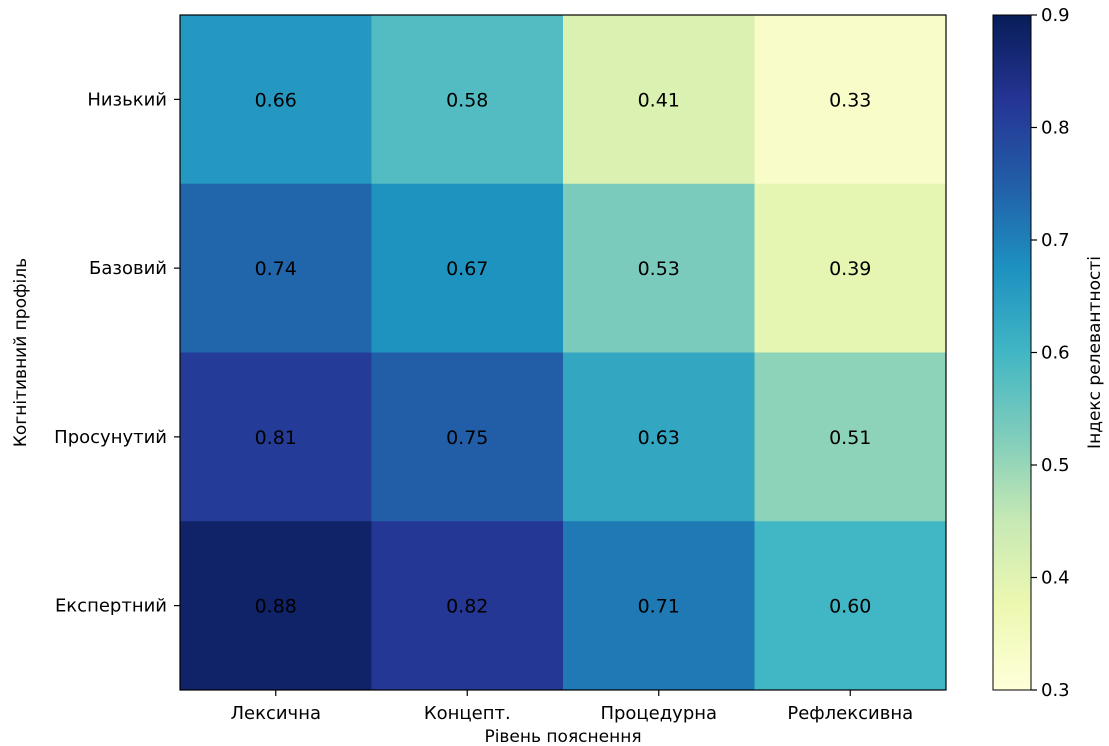 The width and height of the screenshot is (1109, 746). Describe the element at coordinates (562, 736) in the screenshot. I see `x-axis-label: Рівень пояснення` at that location.